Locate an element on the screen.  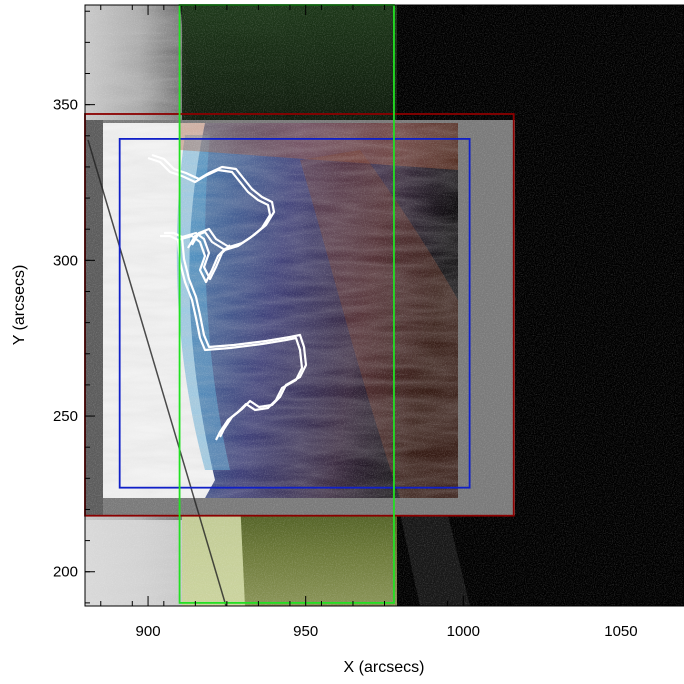
x-axis-title: X (arcsecs) is located at coordinates (384, 667).